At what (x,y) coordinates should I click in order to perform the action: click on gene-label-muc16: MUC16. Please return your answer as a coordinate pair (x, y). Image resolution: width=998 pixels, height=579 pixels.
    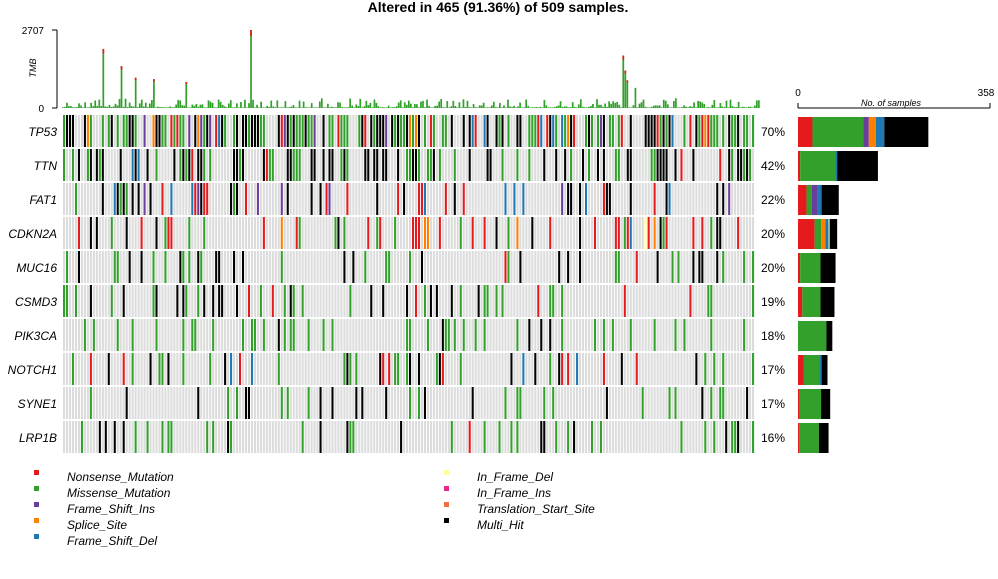
    Looking at the image, I should click on (36, 268).